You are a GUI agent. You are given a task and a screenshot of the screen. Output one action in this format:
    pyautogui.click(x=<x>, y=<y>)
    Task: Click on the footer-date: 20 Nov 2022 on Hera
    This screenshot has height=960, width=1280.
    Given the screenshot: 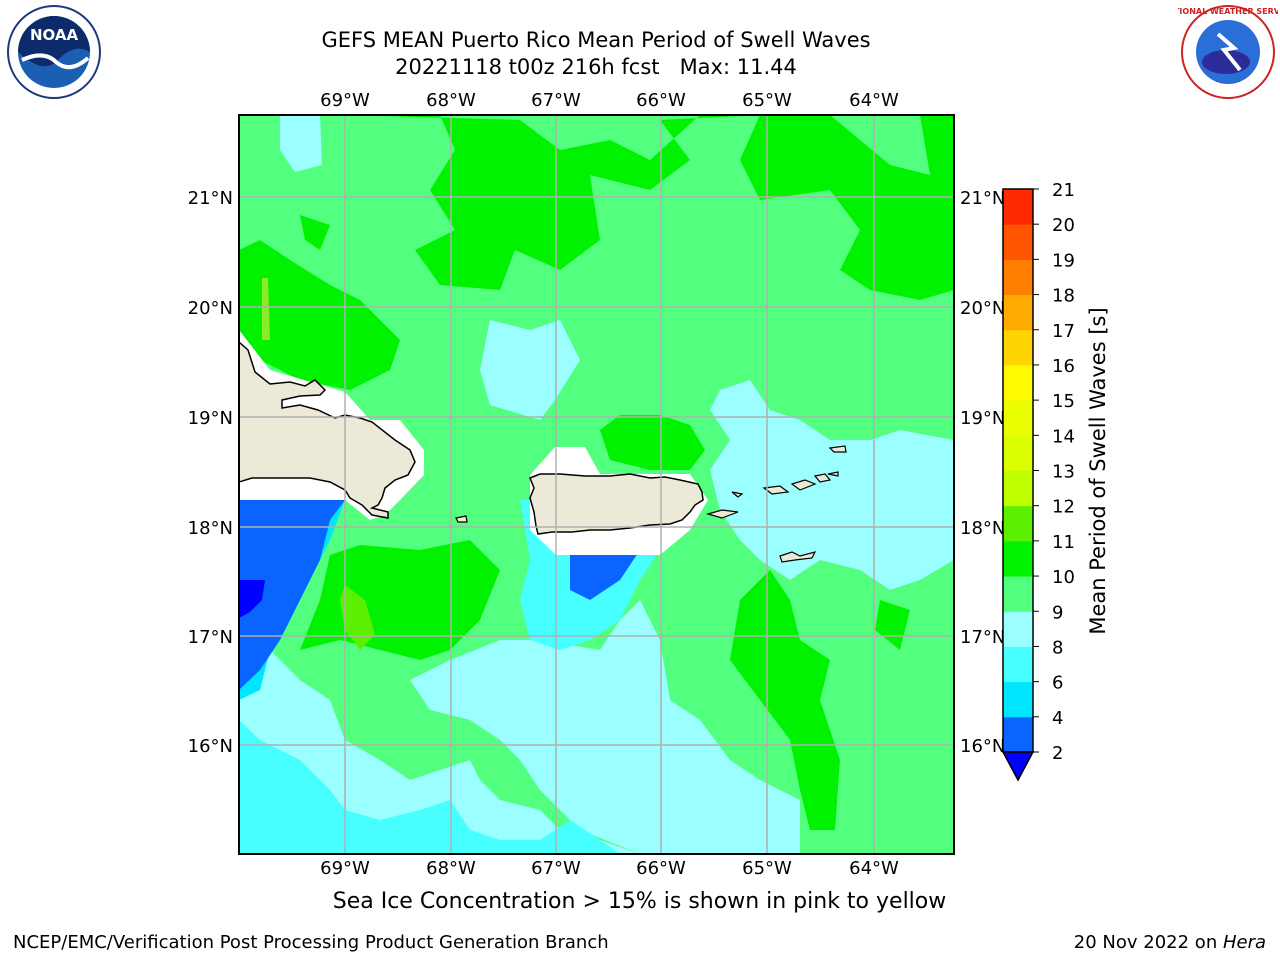 What is the action you would take?
    pyautogui.click(x=1170, y=942)
    